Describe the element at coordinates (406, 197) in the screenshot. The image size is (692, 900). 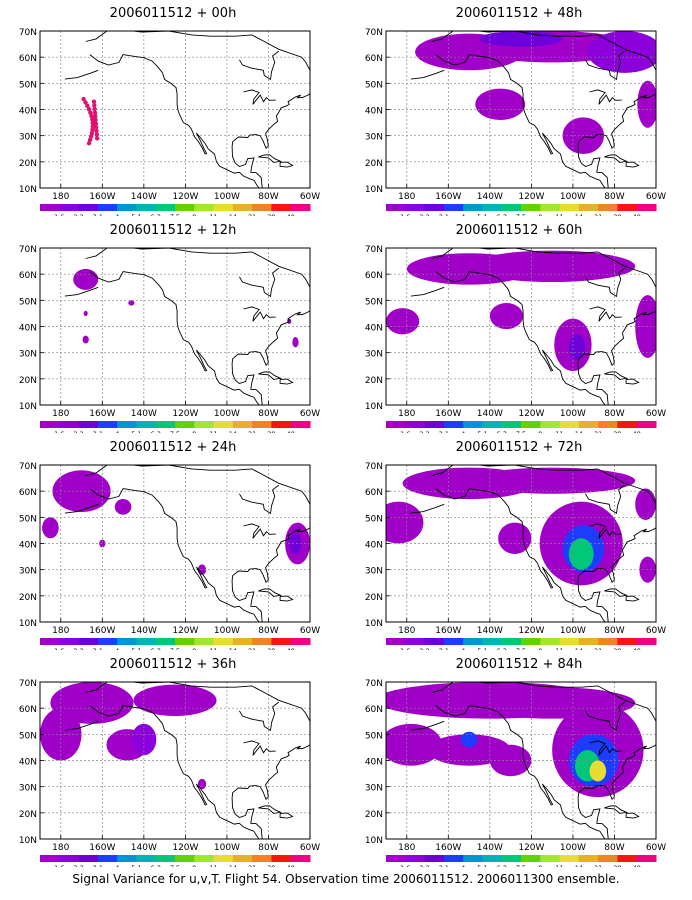
I see `lon-tick-label: 180` at that location.